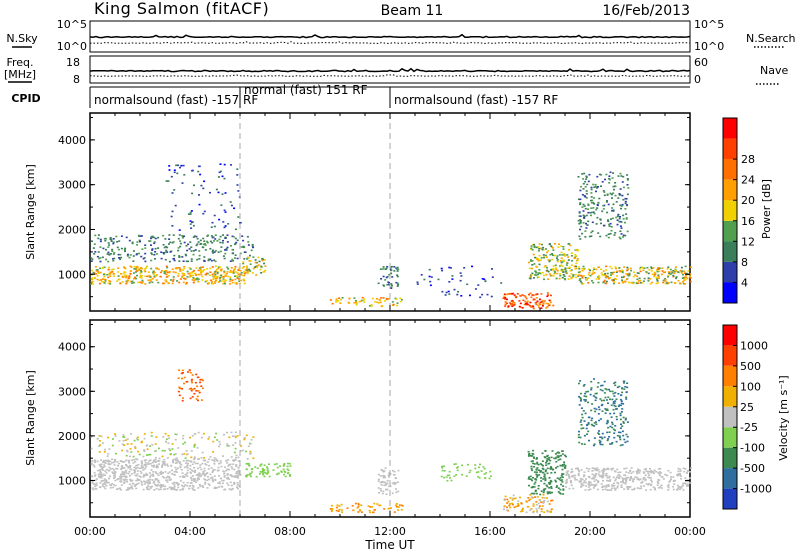  What do you see at coordinates (748, 159) in the screenshot?
I see `colorbar-tick-label: 28` at bounding box center [748, 159].